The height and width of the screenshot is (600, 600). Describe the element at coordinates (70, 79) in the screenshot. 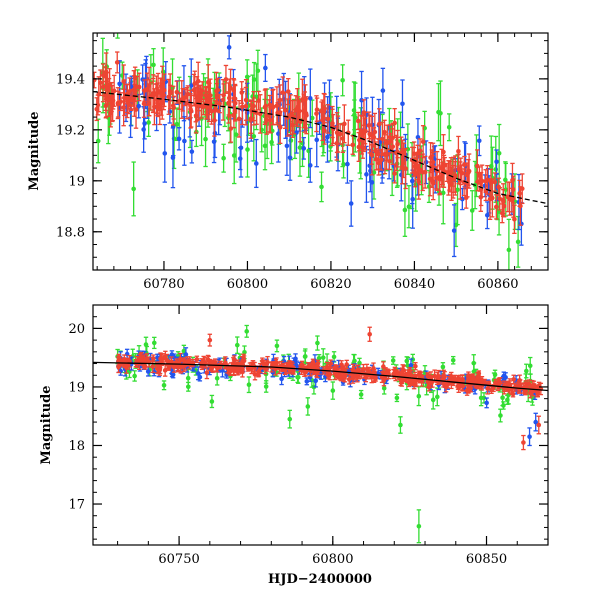

I see `y-tick-label: 19.4` at that location.